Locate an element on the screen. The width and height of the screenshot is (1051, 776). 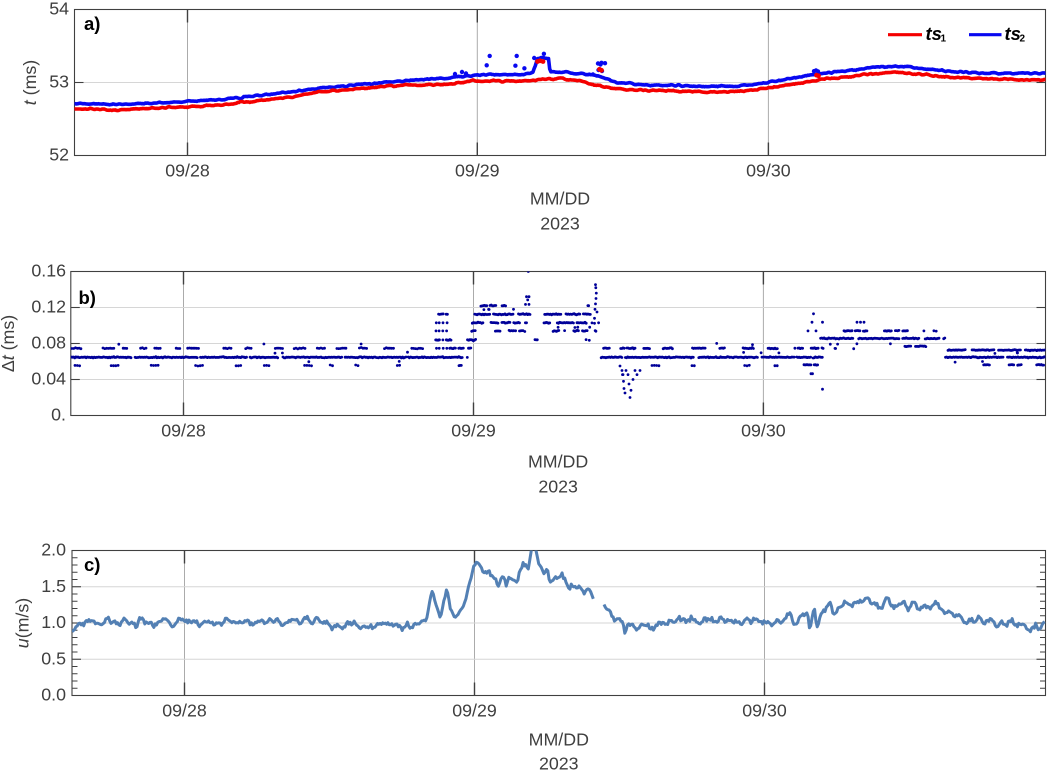
svg-text: 0.16 is located at coordinates (48, 271).